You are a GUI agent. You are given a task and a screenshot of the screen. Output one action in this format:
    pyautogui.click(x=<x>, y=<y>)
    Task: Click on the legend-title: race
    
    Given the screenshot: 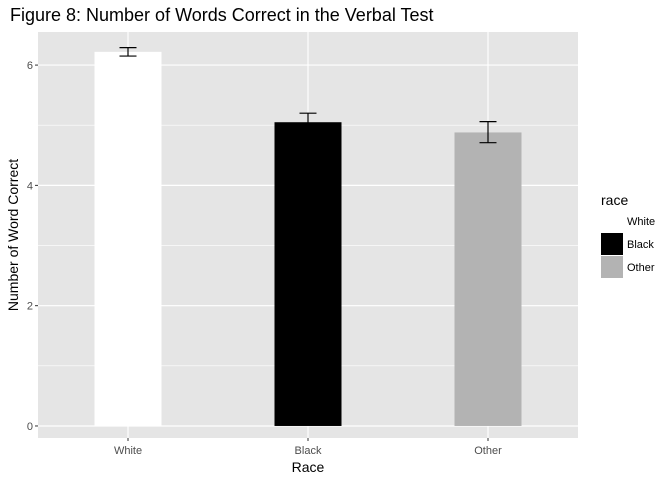 What is the action you would take?
    pyautogui.click(x=614, y=200)
    